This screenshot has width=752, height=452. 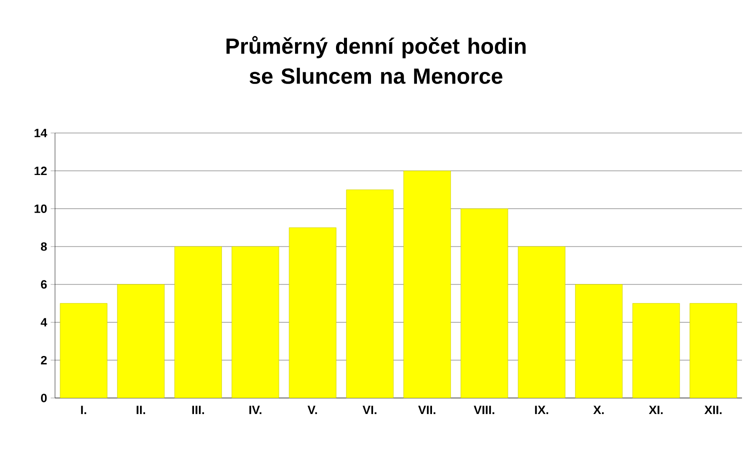 What do you see at coordinates (141, 410) in the screenshot?
I see `x-tick-label: II.` at bounding box center [141, 410].